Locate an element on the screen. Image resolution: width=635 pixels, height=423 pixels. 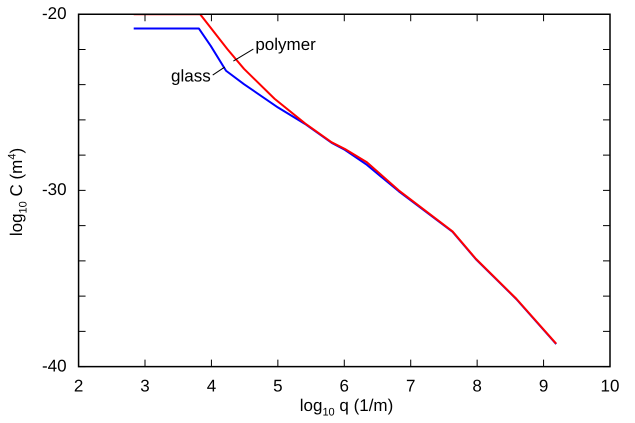
x-tick-label: 10 is located at coordinates (610, 386).